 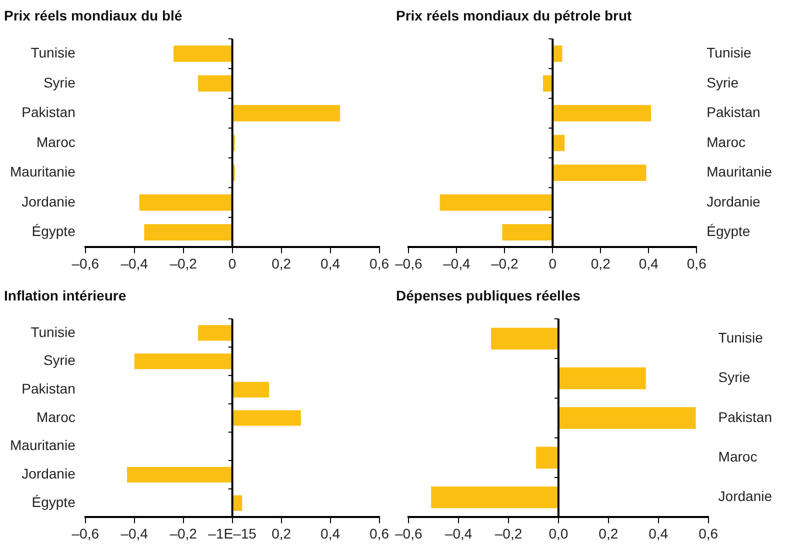 What do you see at coordinates (93, 15) in the screenshot?
I see `chart-title: Prix réels mondiaux du blé` at bounding box center [93, 15].